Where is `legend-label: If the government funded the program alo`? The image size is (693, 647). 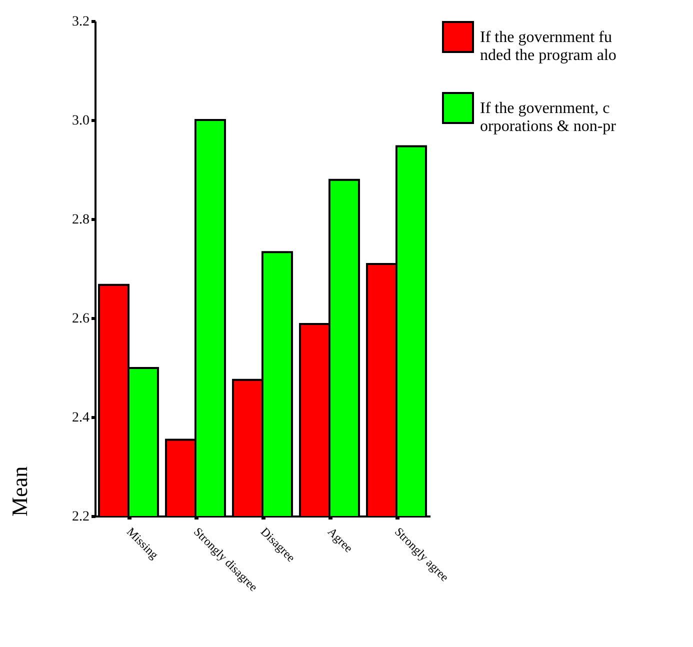 legend-label: If the government funded the program alo is located at coordinates (548, 46).